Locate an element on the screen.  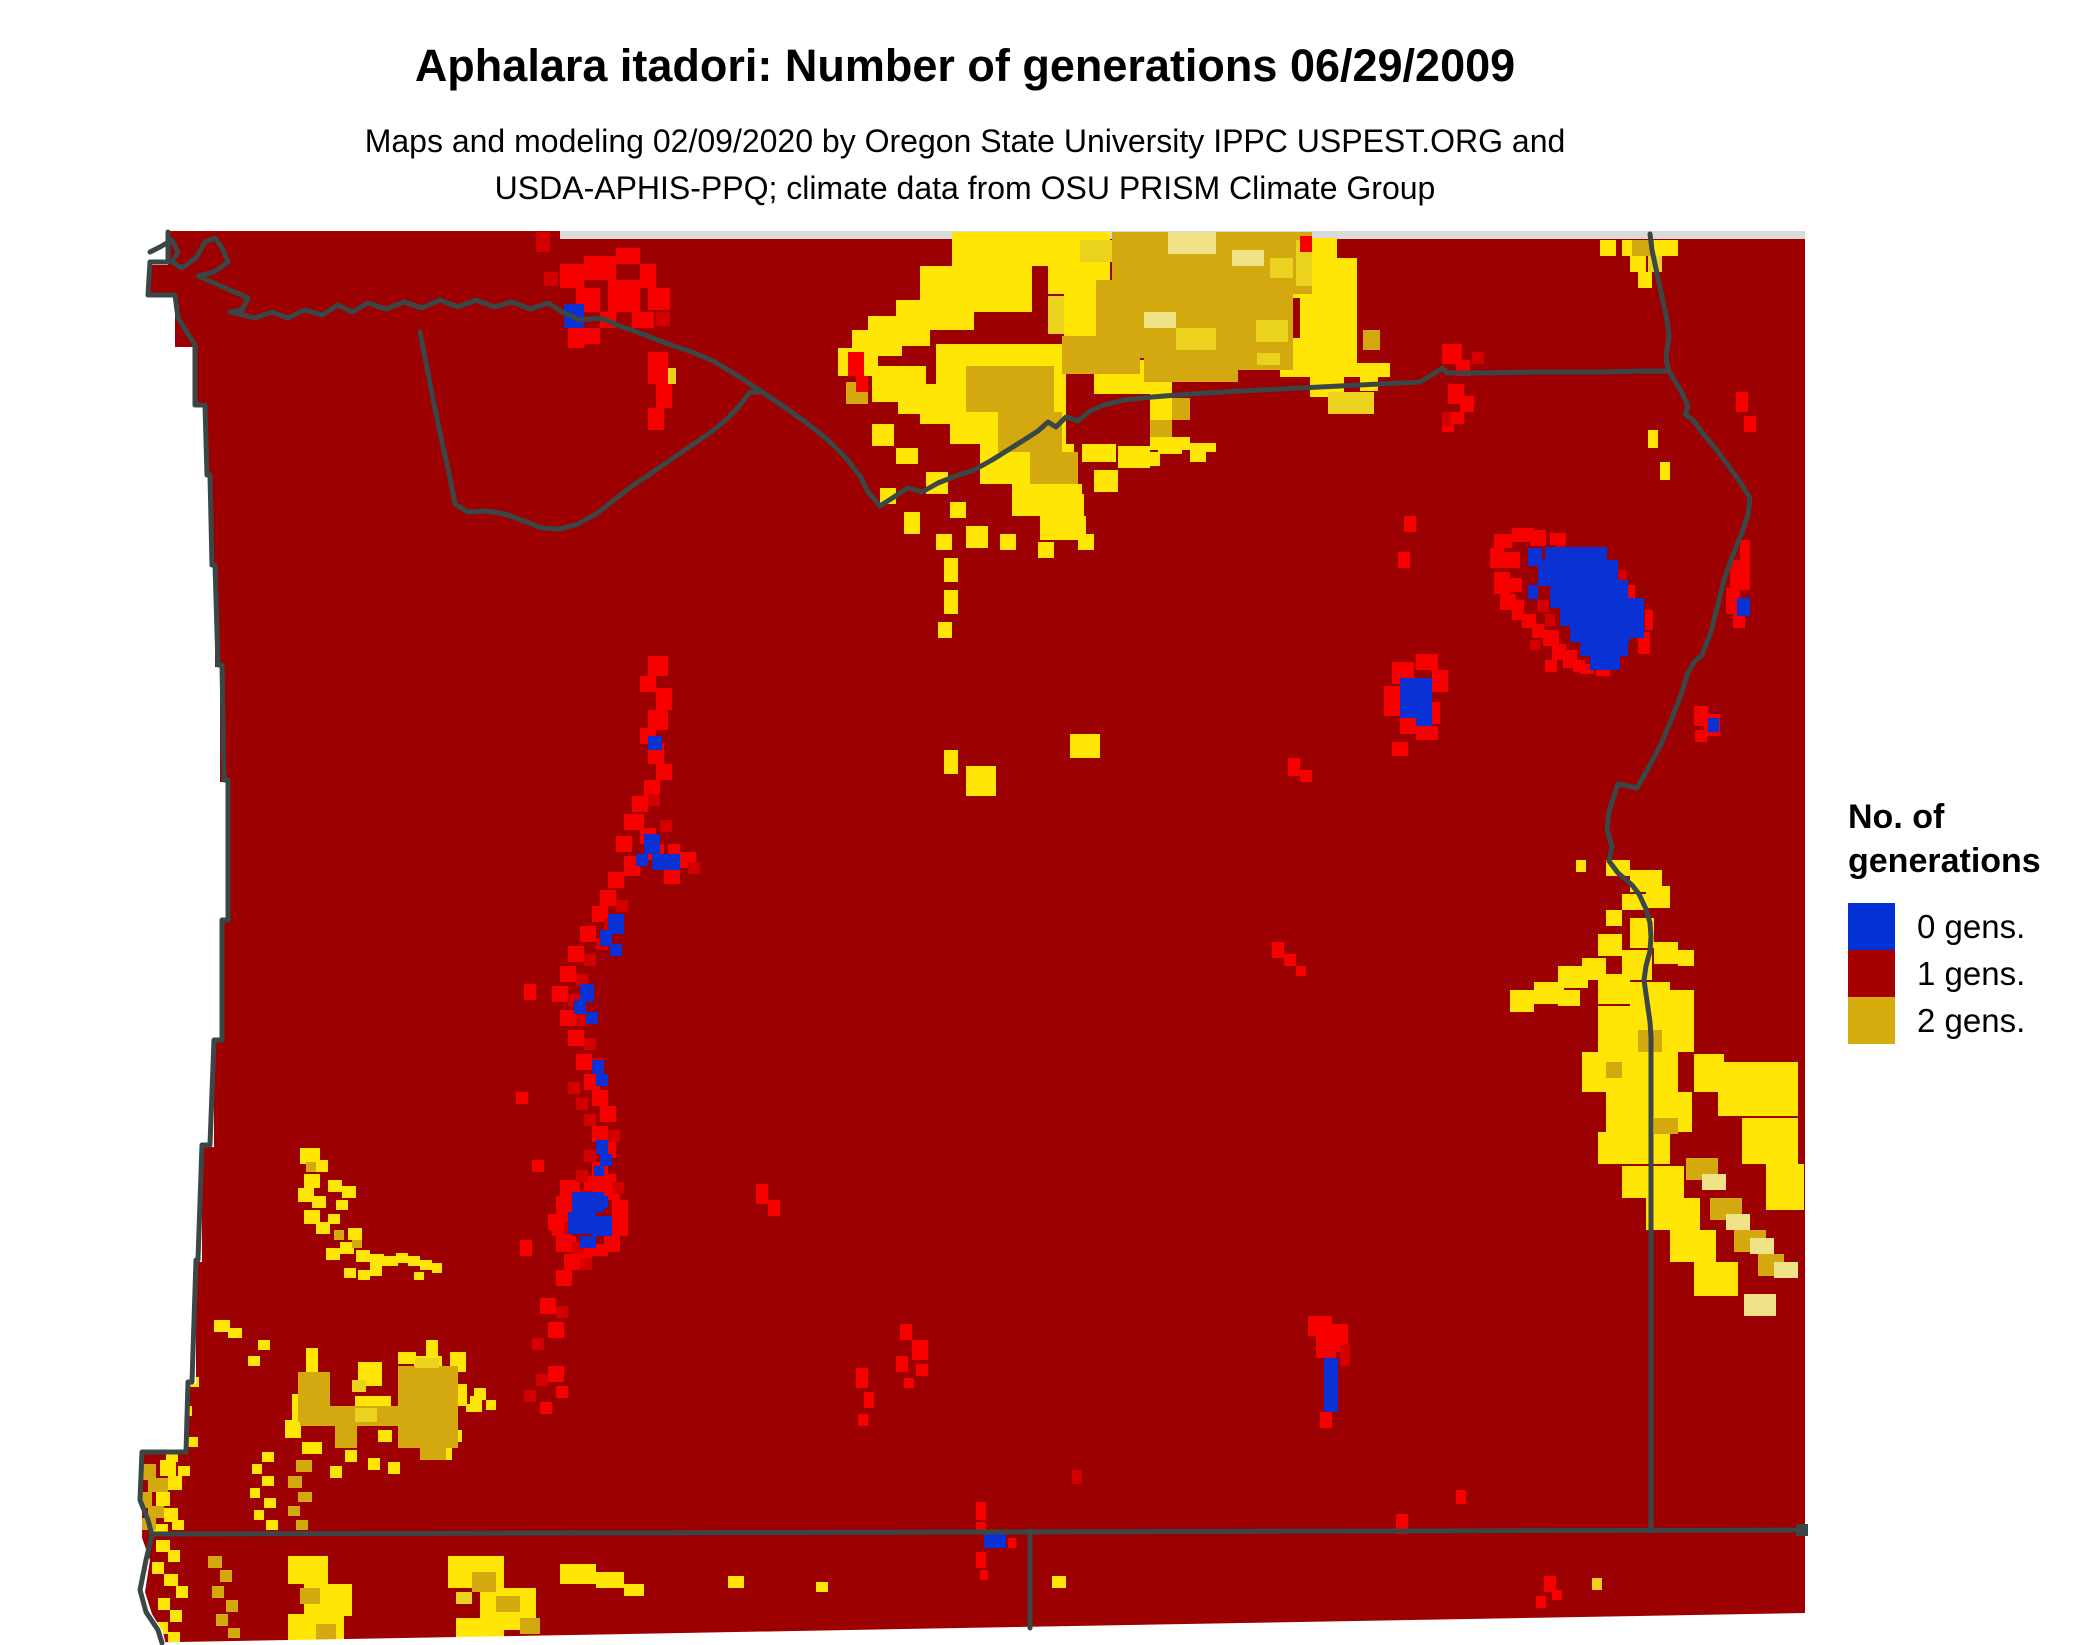
state-border-south is located at coordinates (978, 1532).